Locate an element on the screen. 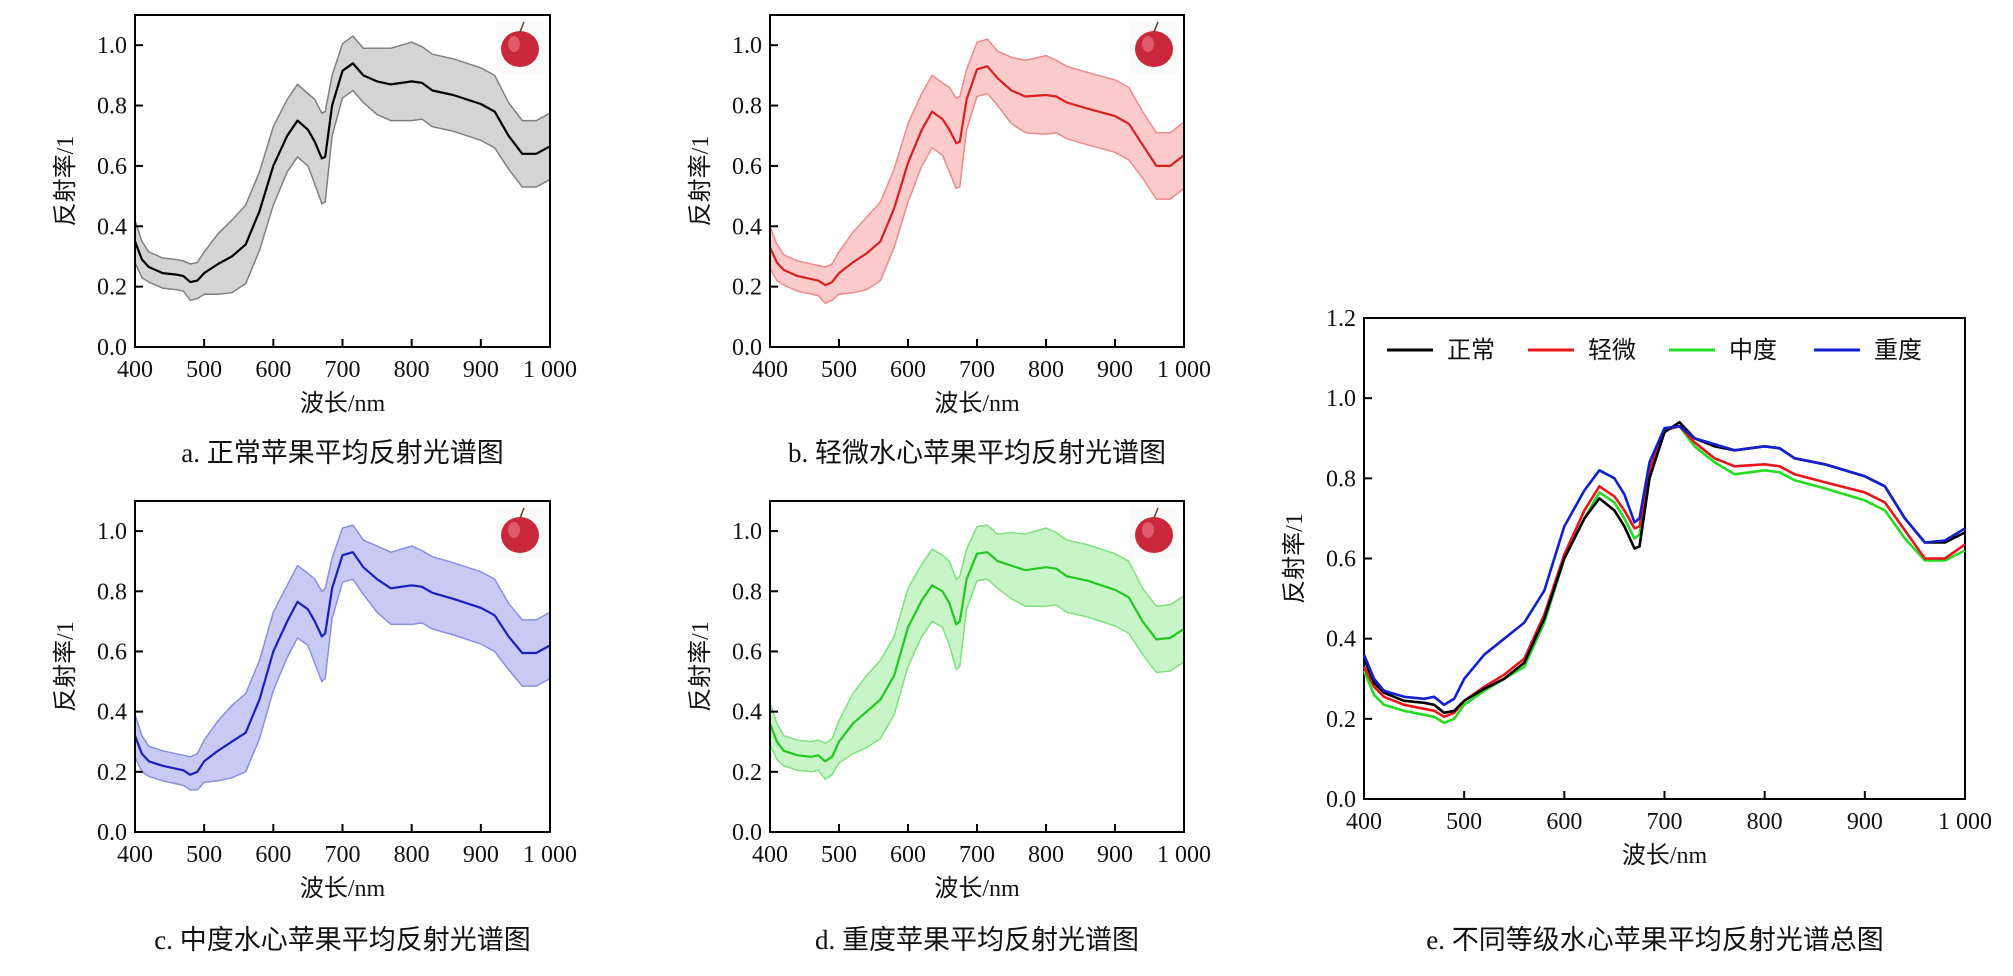  panel-caption: c. 中度水心苹果平均反射光谱图 is located at coordinates (342, 940).